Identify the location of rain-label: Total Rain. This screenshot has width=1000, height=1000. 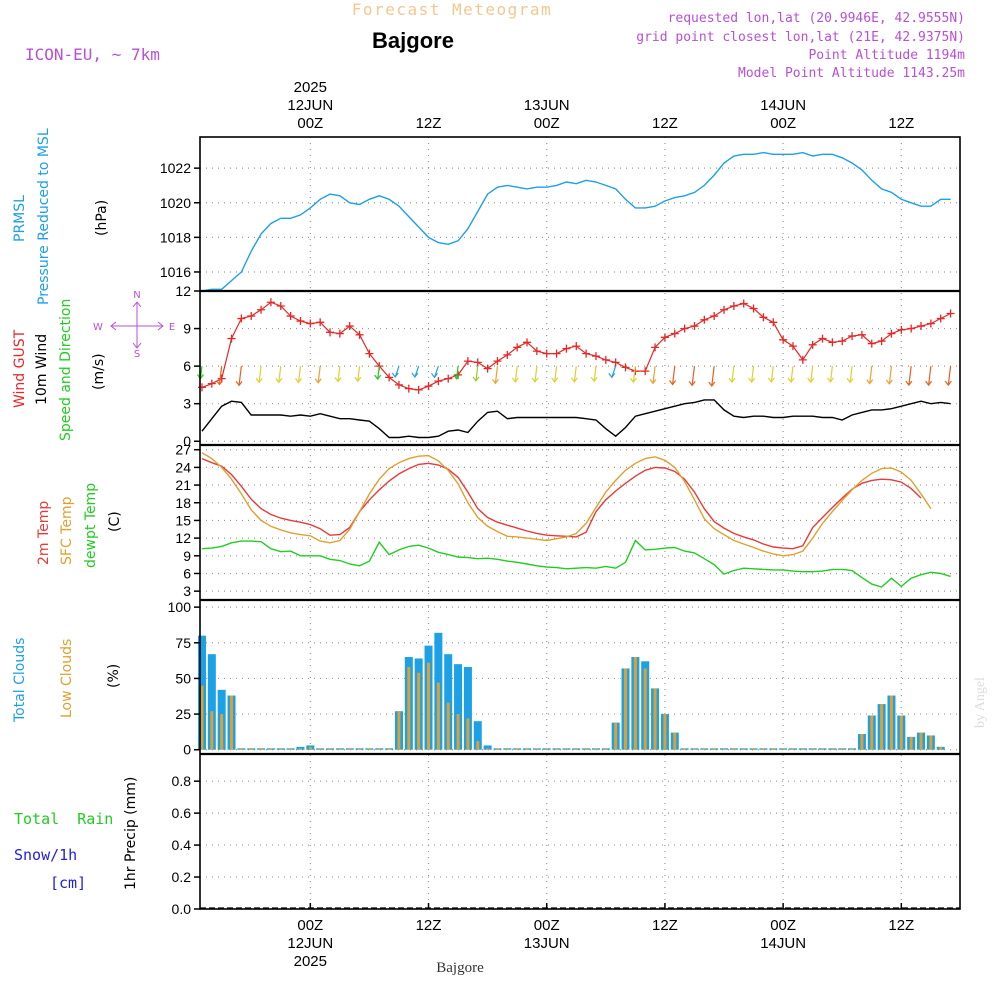
(63, 819).